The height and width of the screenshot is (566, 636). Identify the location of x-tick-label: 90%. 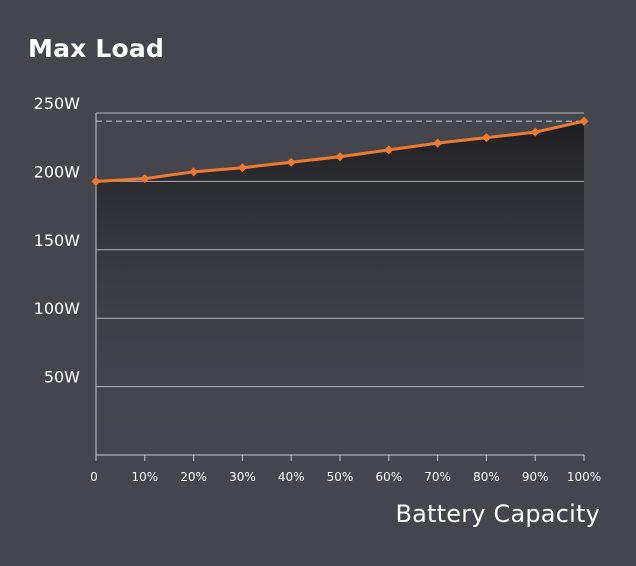
(535, 477).